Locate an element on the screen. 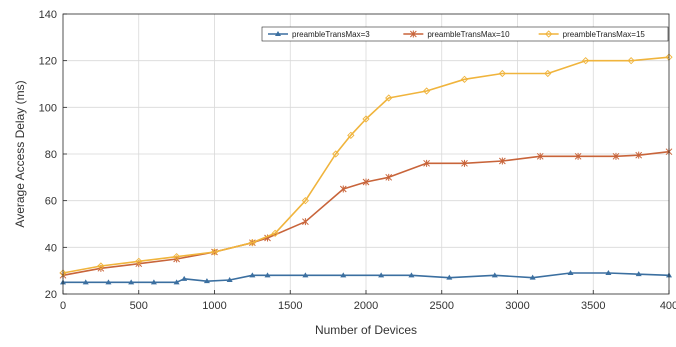 This screenshot has width=676, height=347. legend-label: preambleTransMax=3 is located at coordinates (331, 34).